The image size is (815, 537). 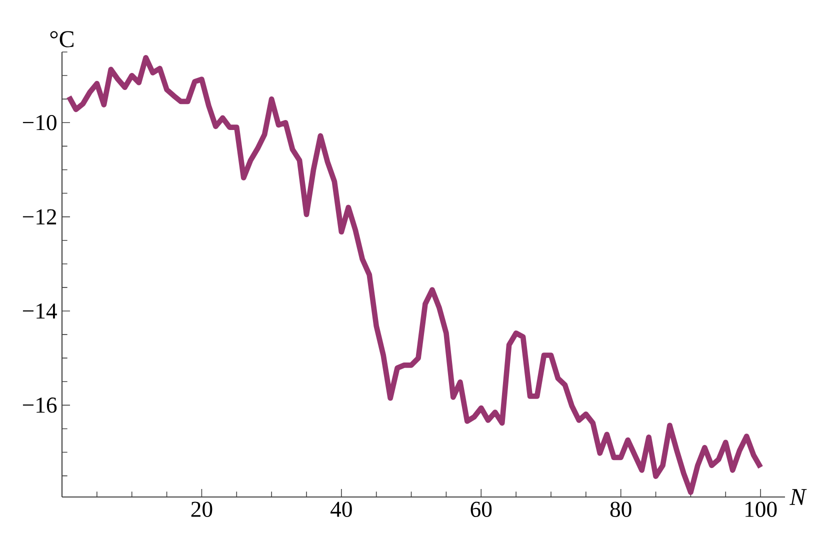 I want to click on y-tick-label: −14, so click(x=39, y=311).